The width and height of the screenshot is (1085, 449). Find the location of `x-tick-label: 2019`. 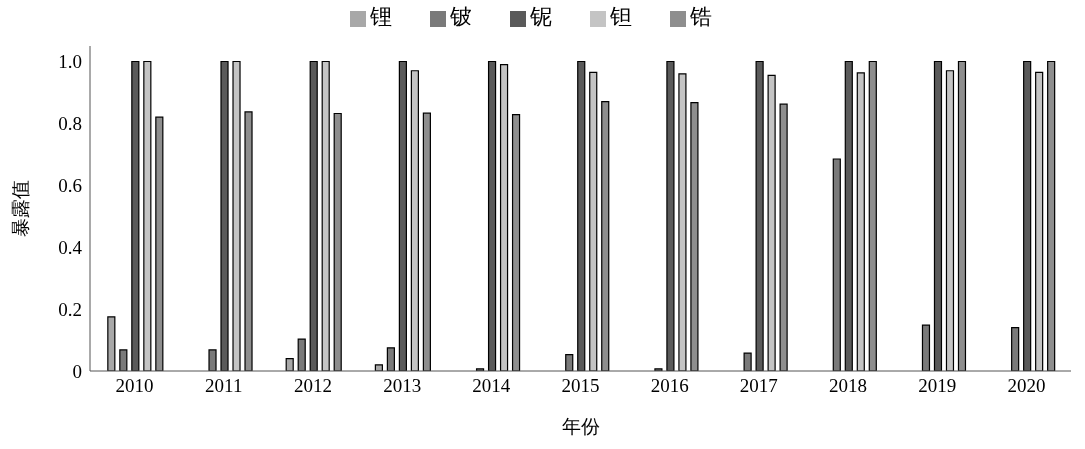

x-tick-label: 2019 is located at coordinates (937, 386).